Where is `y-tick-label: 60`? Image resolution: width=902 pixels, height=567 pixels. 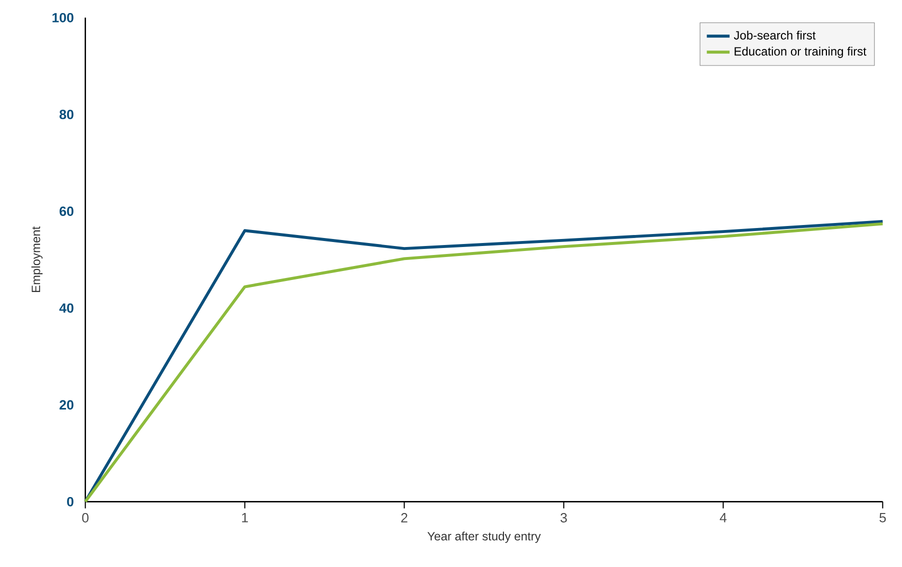
y-tick-label: 60 is located at coordinates (67, 211).